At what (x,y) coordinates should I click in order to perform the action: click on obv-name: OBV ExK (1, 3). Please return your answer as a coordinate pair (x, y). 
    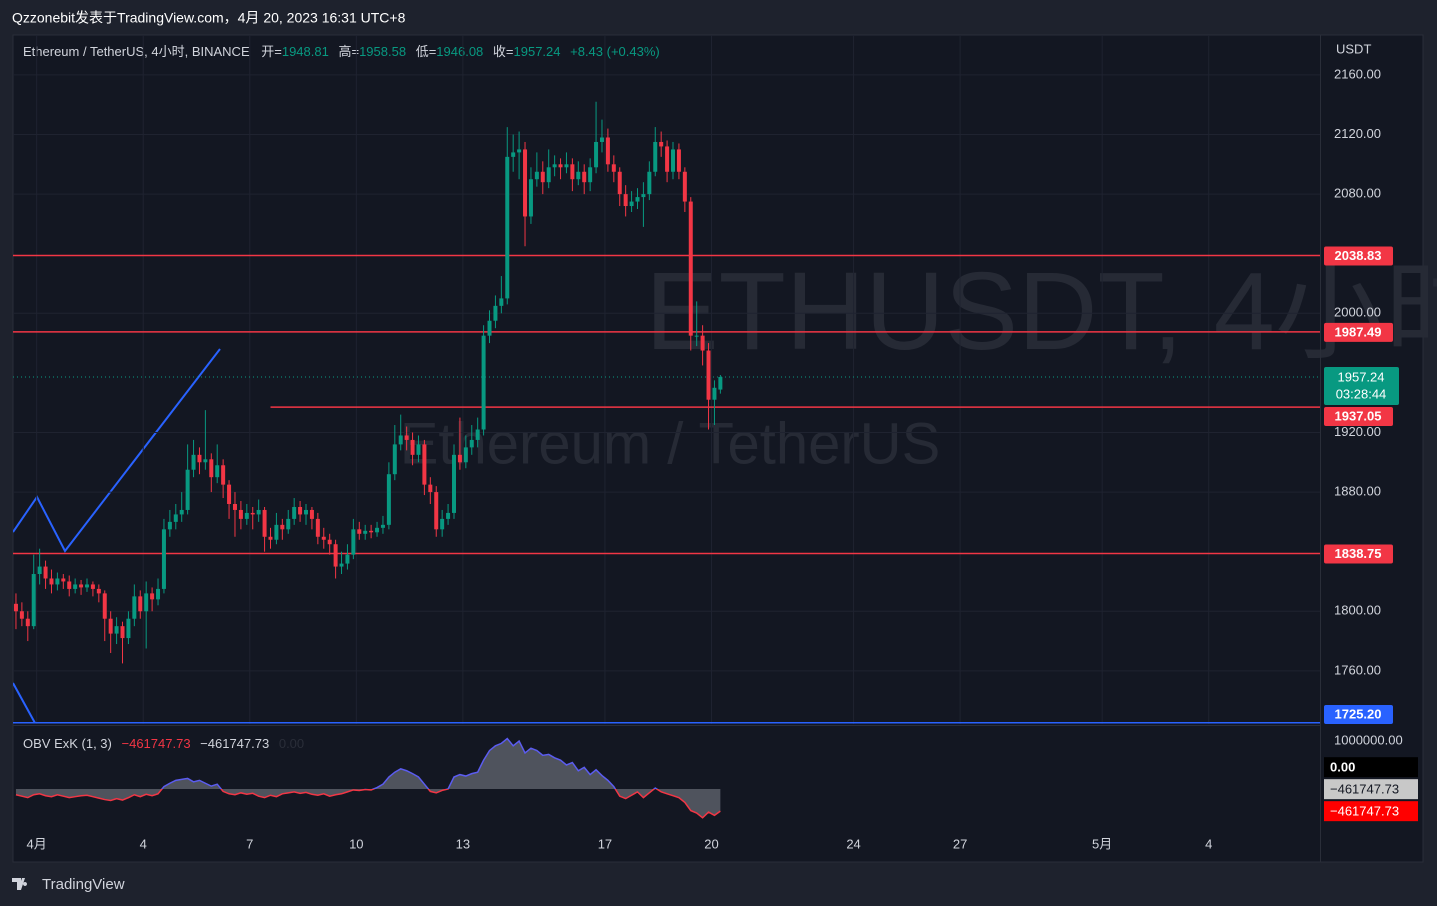
    Looking at the image, I should click on (67, 743).